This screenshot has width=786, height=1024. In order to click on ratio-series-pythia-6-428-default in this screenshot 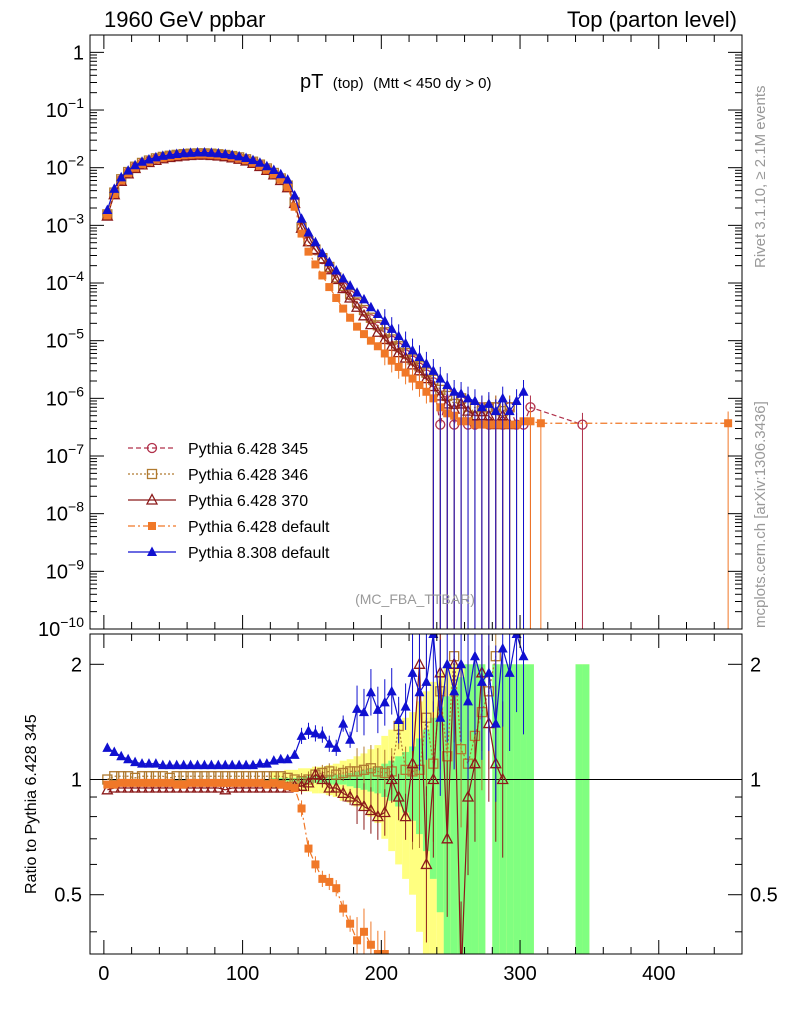, I will do `click(246, 866)`.